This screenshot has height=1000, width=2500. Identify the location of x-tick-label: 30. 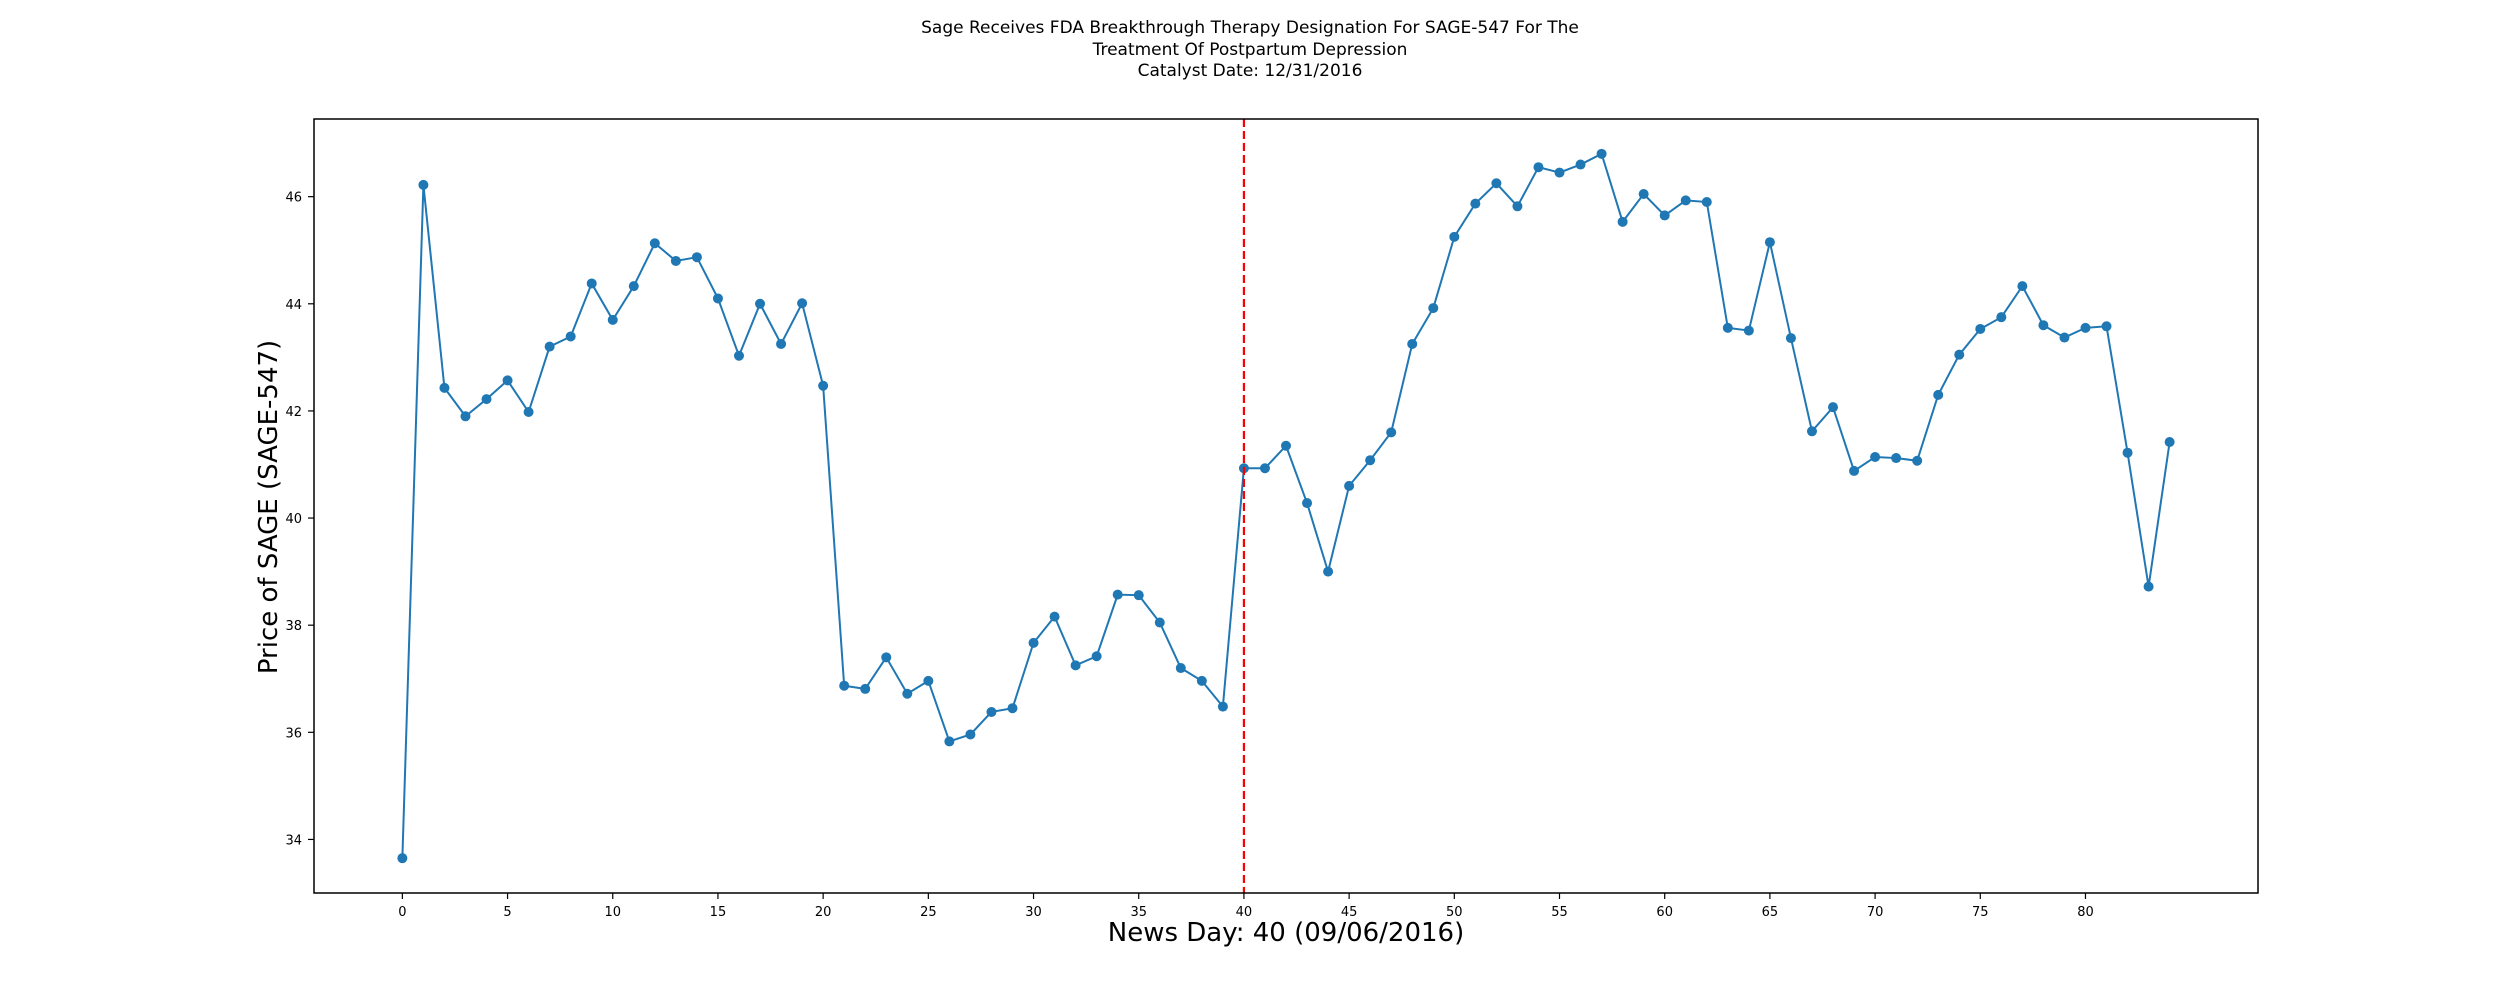
(1033, 912).